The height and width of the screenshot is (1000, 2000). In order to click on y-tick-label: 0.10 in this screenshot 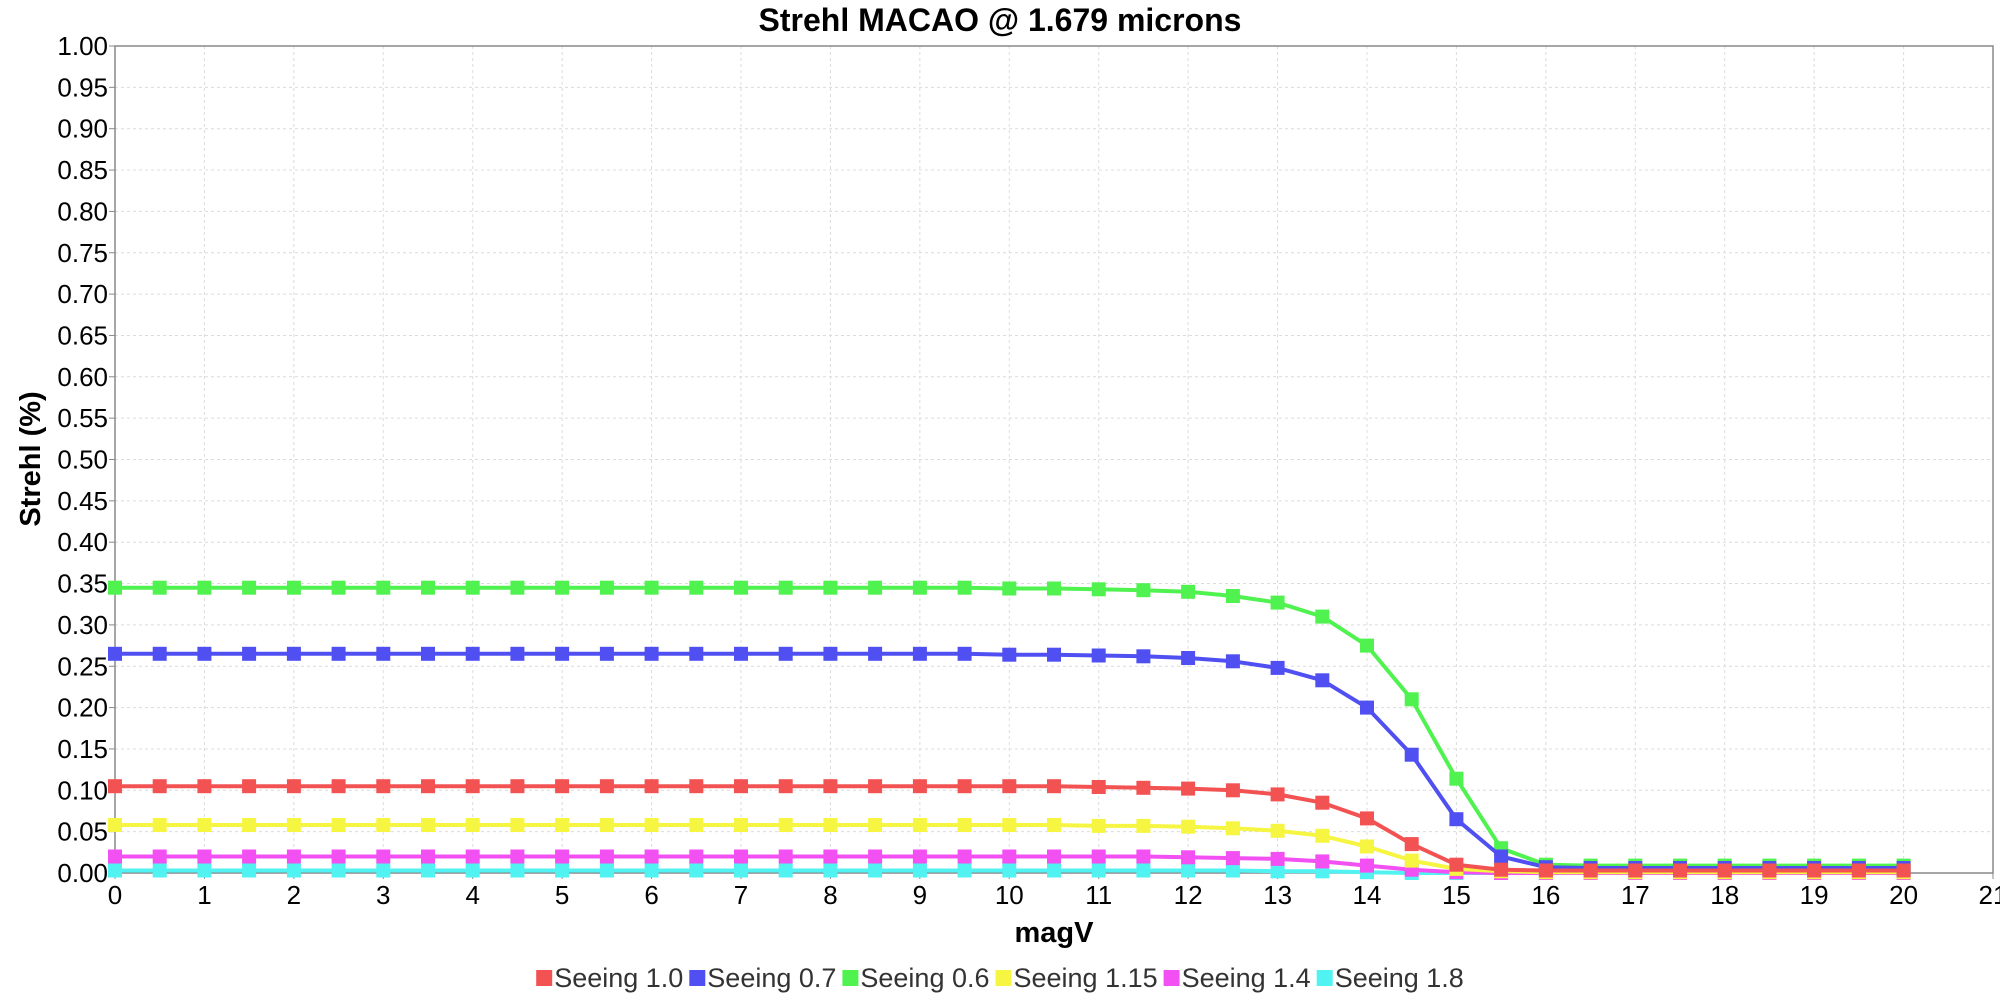, I will do `click(82, 790)`.